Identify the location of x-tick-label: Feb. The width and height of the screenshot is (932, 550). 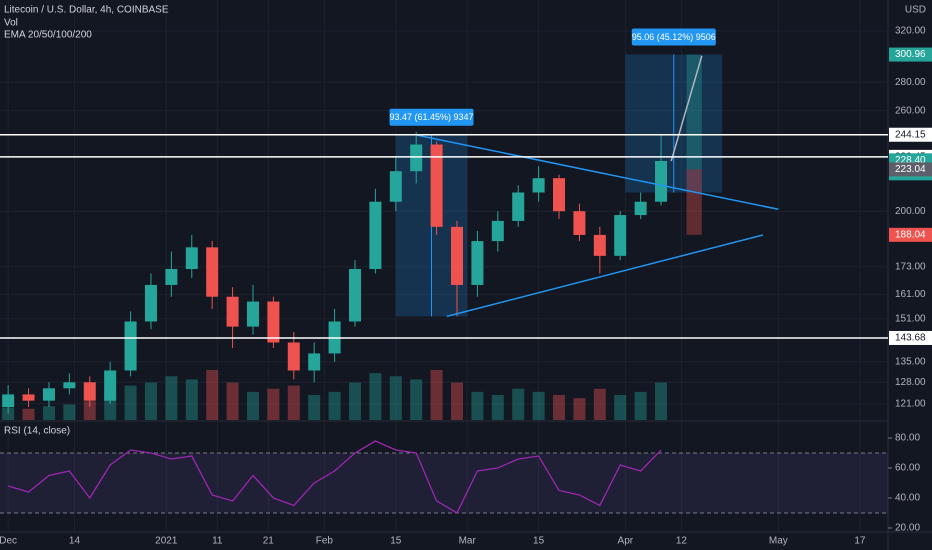
(325, 541).